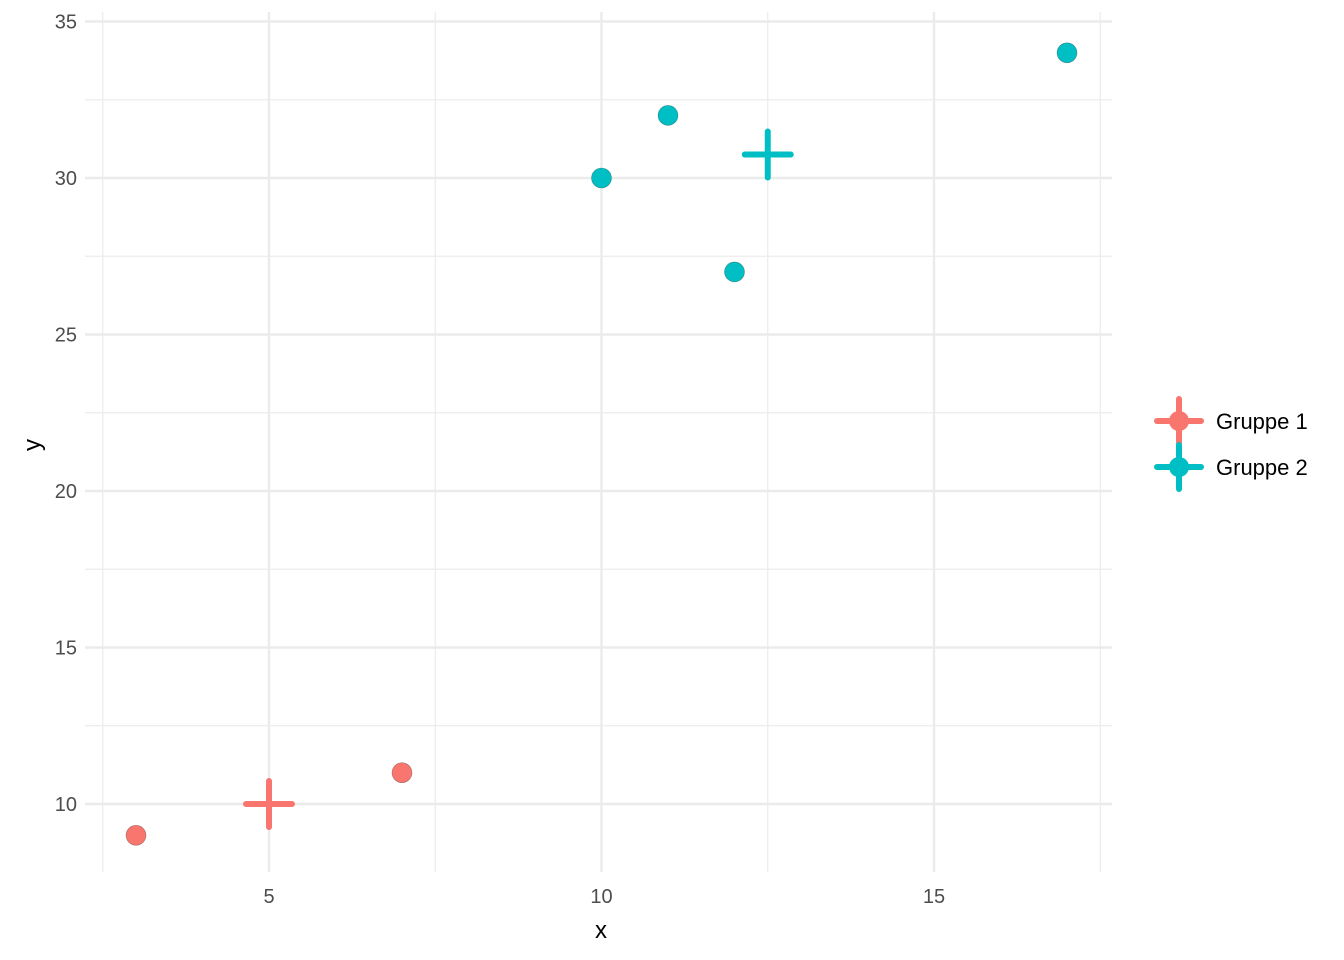 The height and width of the screenshot is (960, 1344). What do you see at coordinates (934, 897) in the screenshot?
I see `x-tick-label: 15` at bounding box center [934, 897].